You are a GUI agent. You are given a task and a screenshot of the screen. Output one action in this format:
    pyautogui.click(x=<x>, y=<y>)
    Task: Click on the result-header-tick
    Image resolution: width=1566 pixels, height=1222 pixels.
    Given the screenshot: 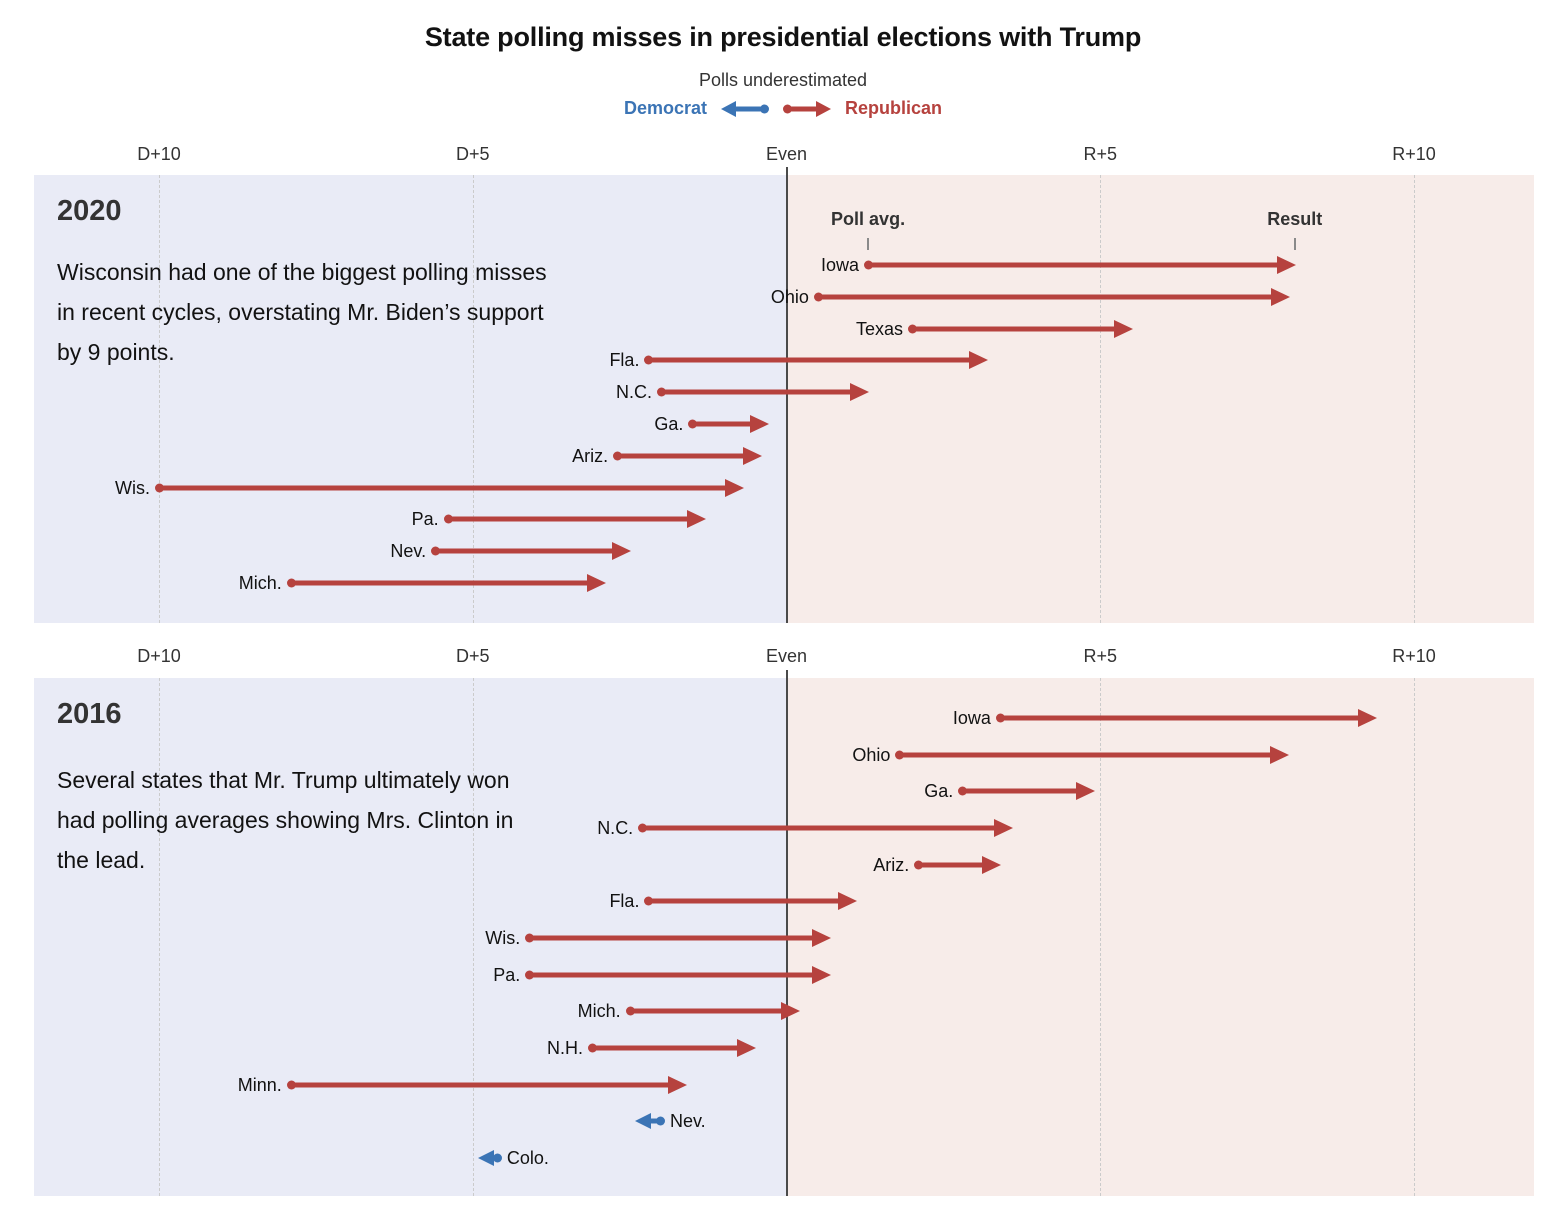 What is the action you would take?
    pyautogui.click(x=1294, y=244)
    